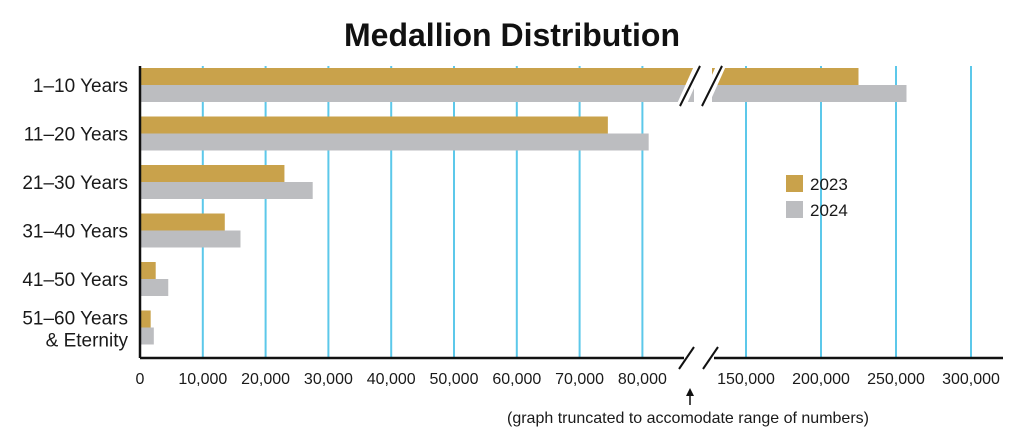  Describe the element at coordinates (579, 379) in the screenshot. I see `x-tick-label-7: 70,000` at that location.